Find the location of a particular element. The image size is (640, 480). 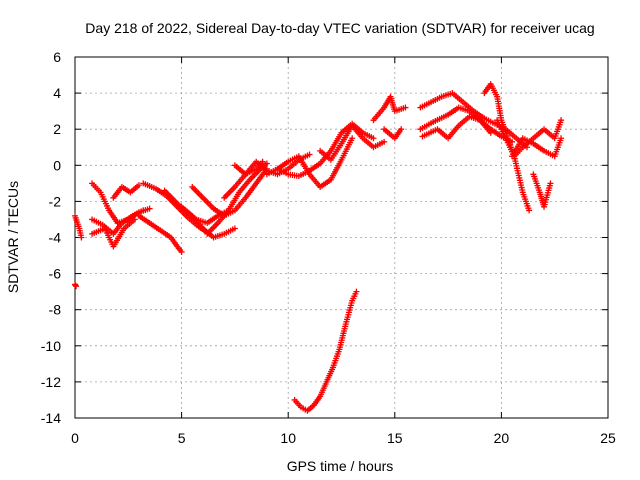

series-arc-c is located at coordinates (113, 233).